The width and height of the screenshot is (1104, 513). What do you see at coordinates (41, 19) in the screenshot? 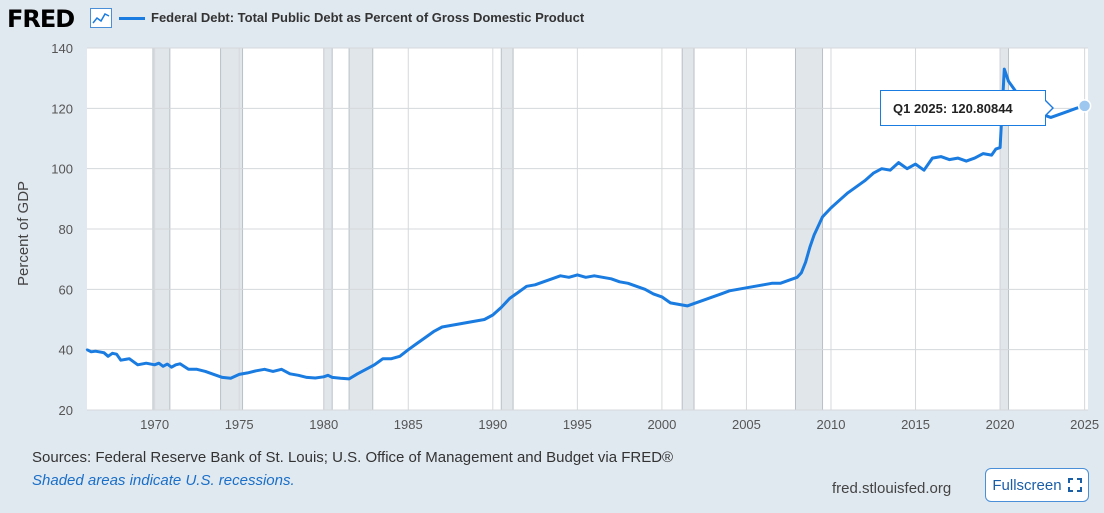
I see `fred-logo: FRED` at bounding box center [41, 19].